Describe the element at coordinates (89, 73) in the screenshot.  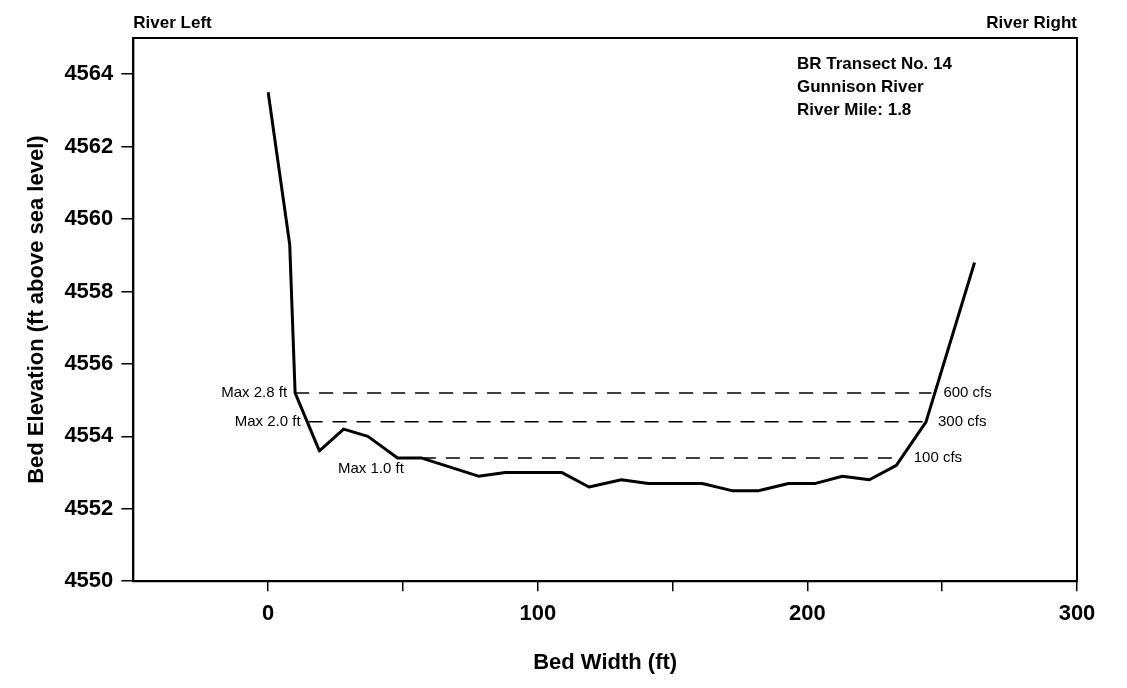
I see `y-tick-label: 4564` at that location.